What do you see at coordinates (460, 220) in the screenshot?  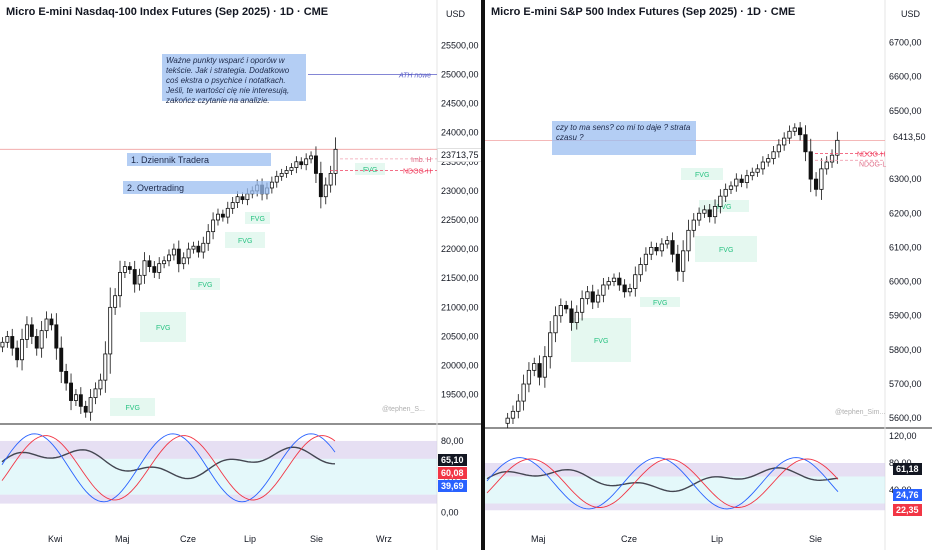 I see `price-tick-label: 22500,00` at bounding box center [460, 220].